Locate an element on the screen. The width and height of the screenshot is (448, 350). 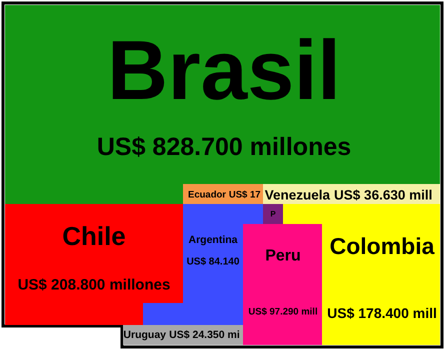
category-label: Colombia is located at coordinates (382, 246).